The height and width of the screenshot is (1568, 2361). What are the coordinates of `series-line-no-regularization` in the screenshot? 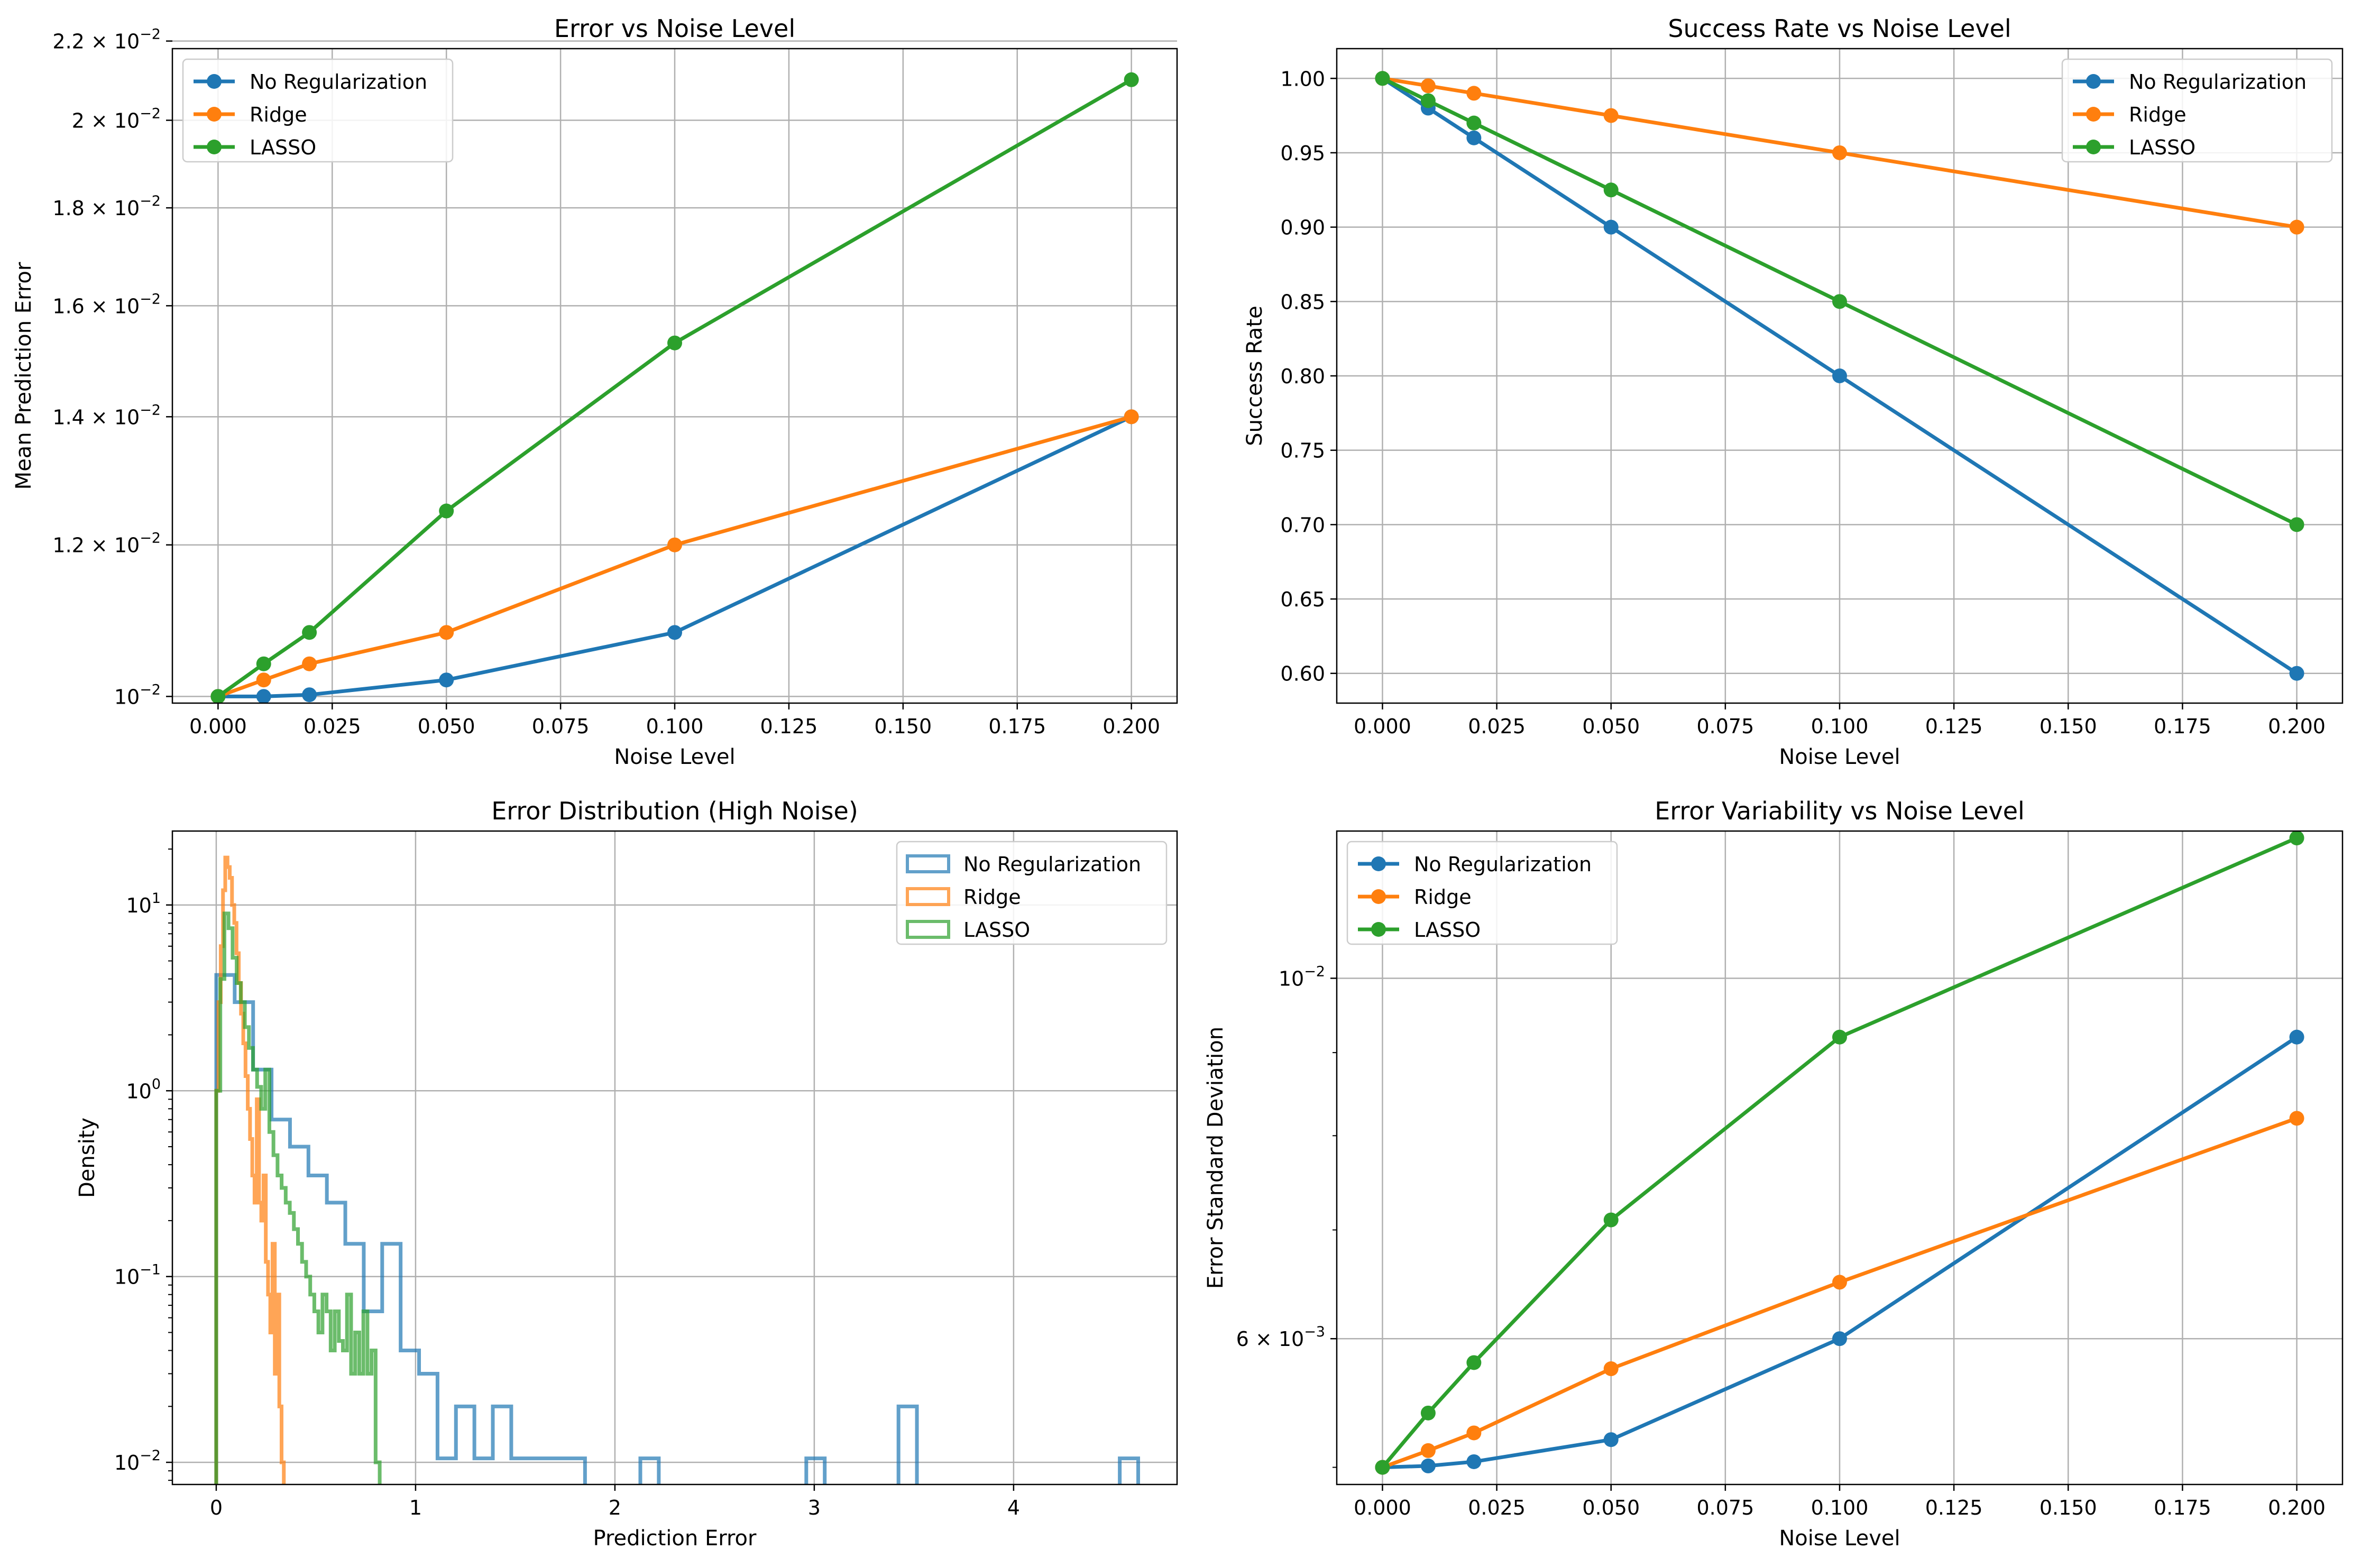 It's located at (1840, 376).